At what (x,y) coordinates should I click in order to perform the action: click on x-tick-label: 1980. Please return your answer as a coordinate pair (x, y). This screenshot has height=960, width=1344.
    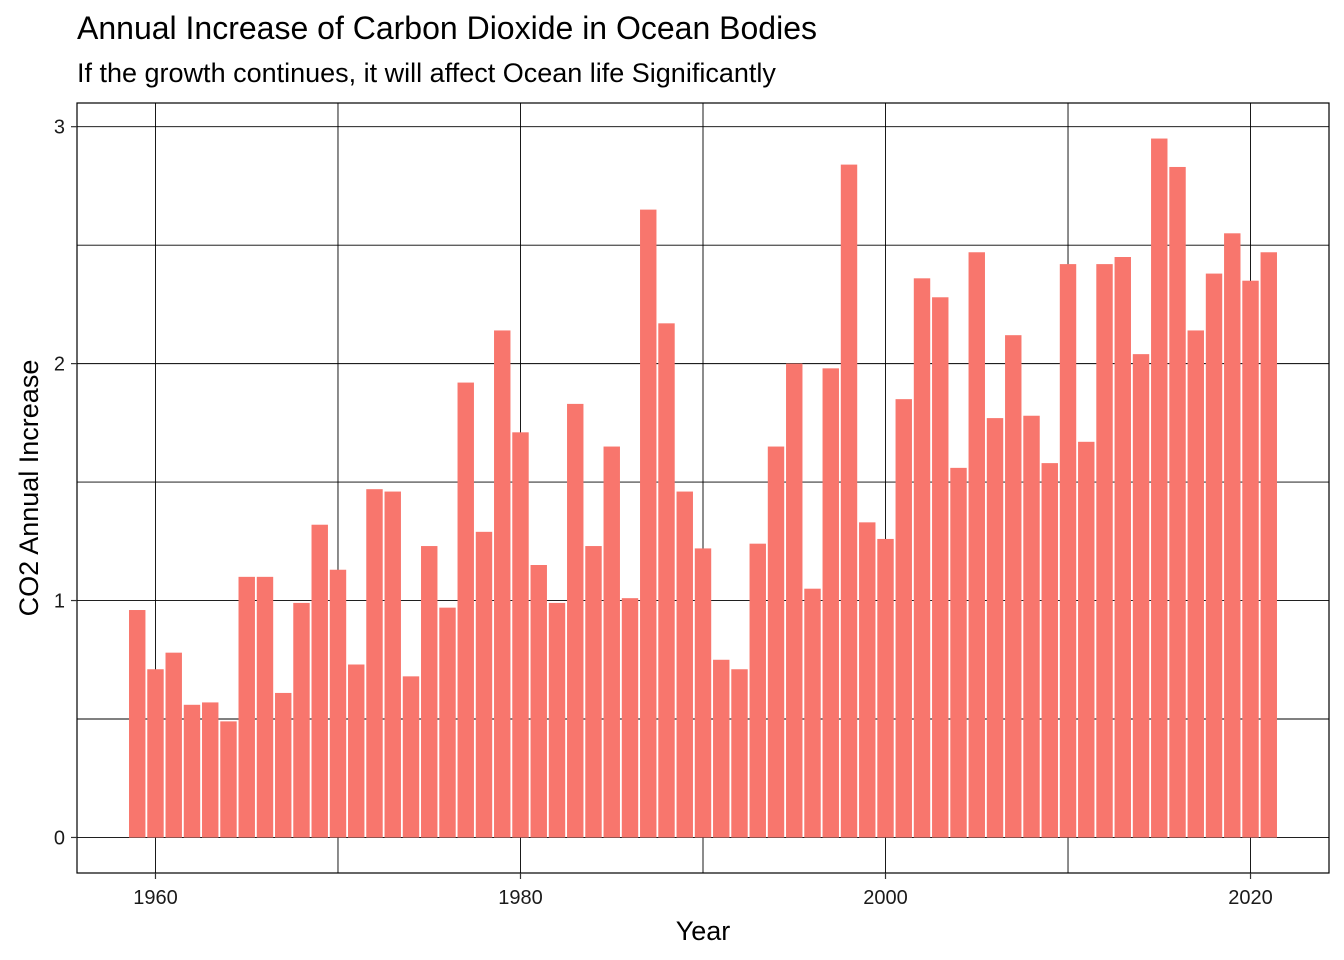
    Looking at the image, I should click on (520, 898).